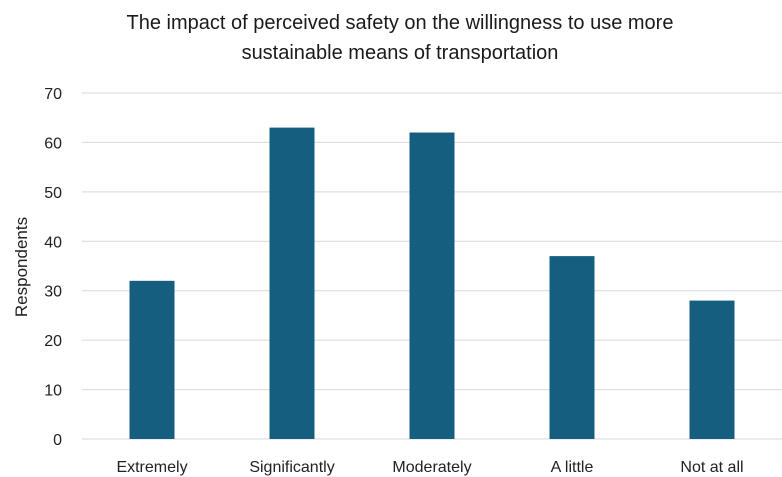  Describe the element at coordinates (291, 467) in the screenshot. I see `x-tick-label: Significantly` at that location.